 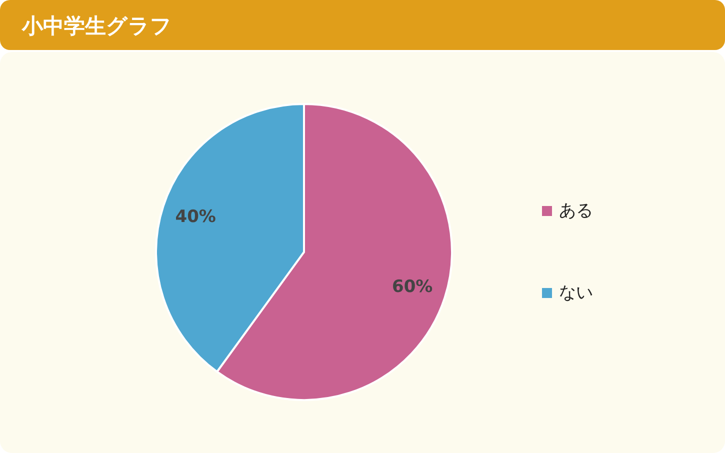 I want to click on chart-title: 小中学生グラフ, so click(x=96, y=26).